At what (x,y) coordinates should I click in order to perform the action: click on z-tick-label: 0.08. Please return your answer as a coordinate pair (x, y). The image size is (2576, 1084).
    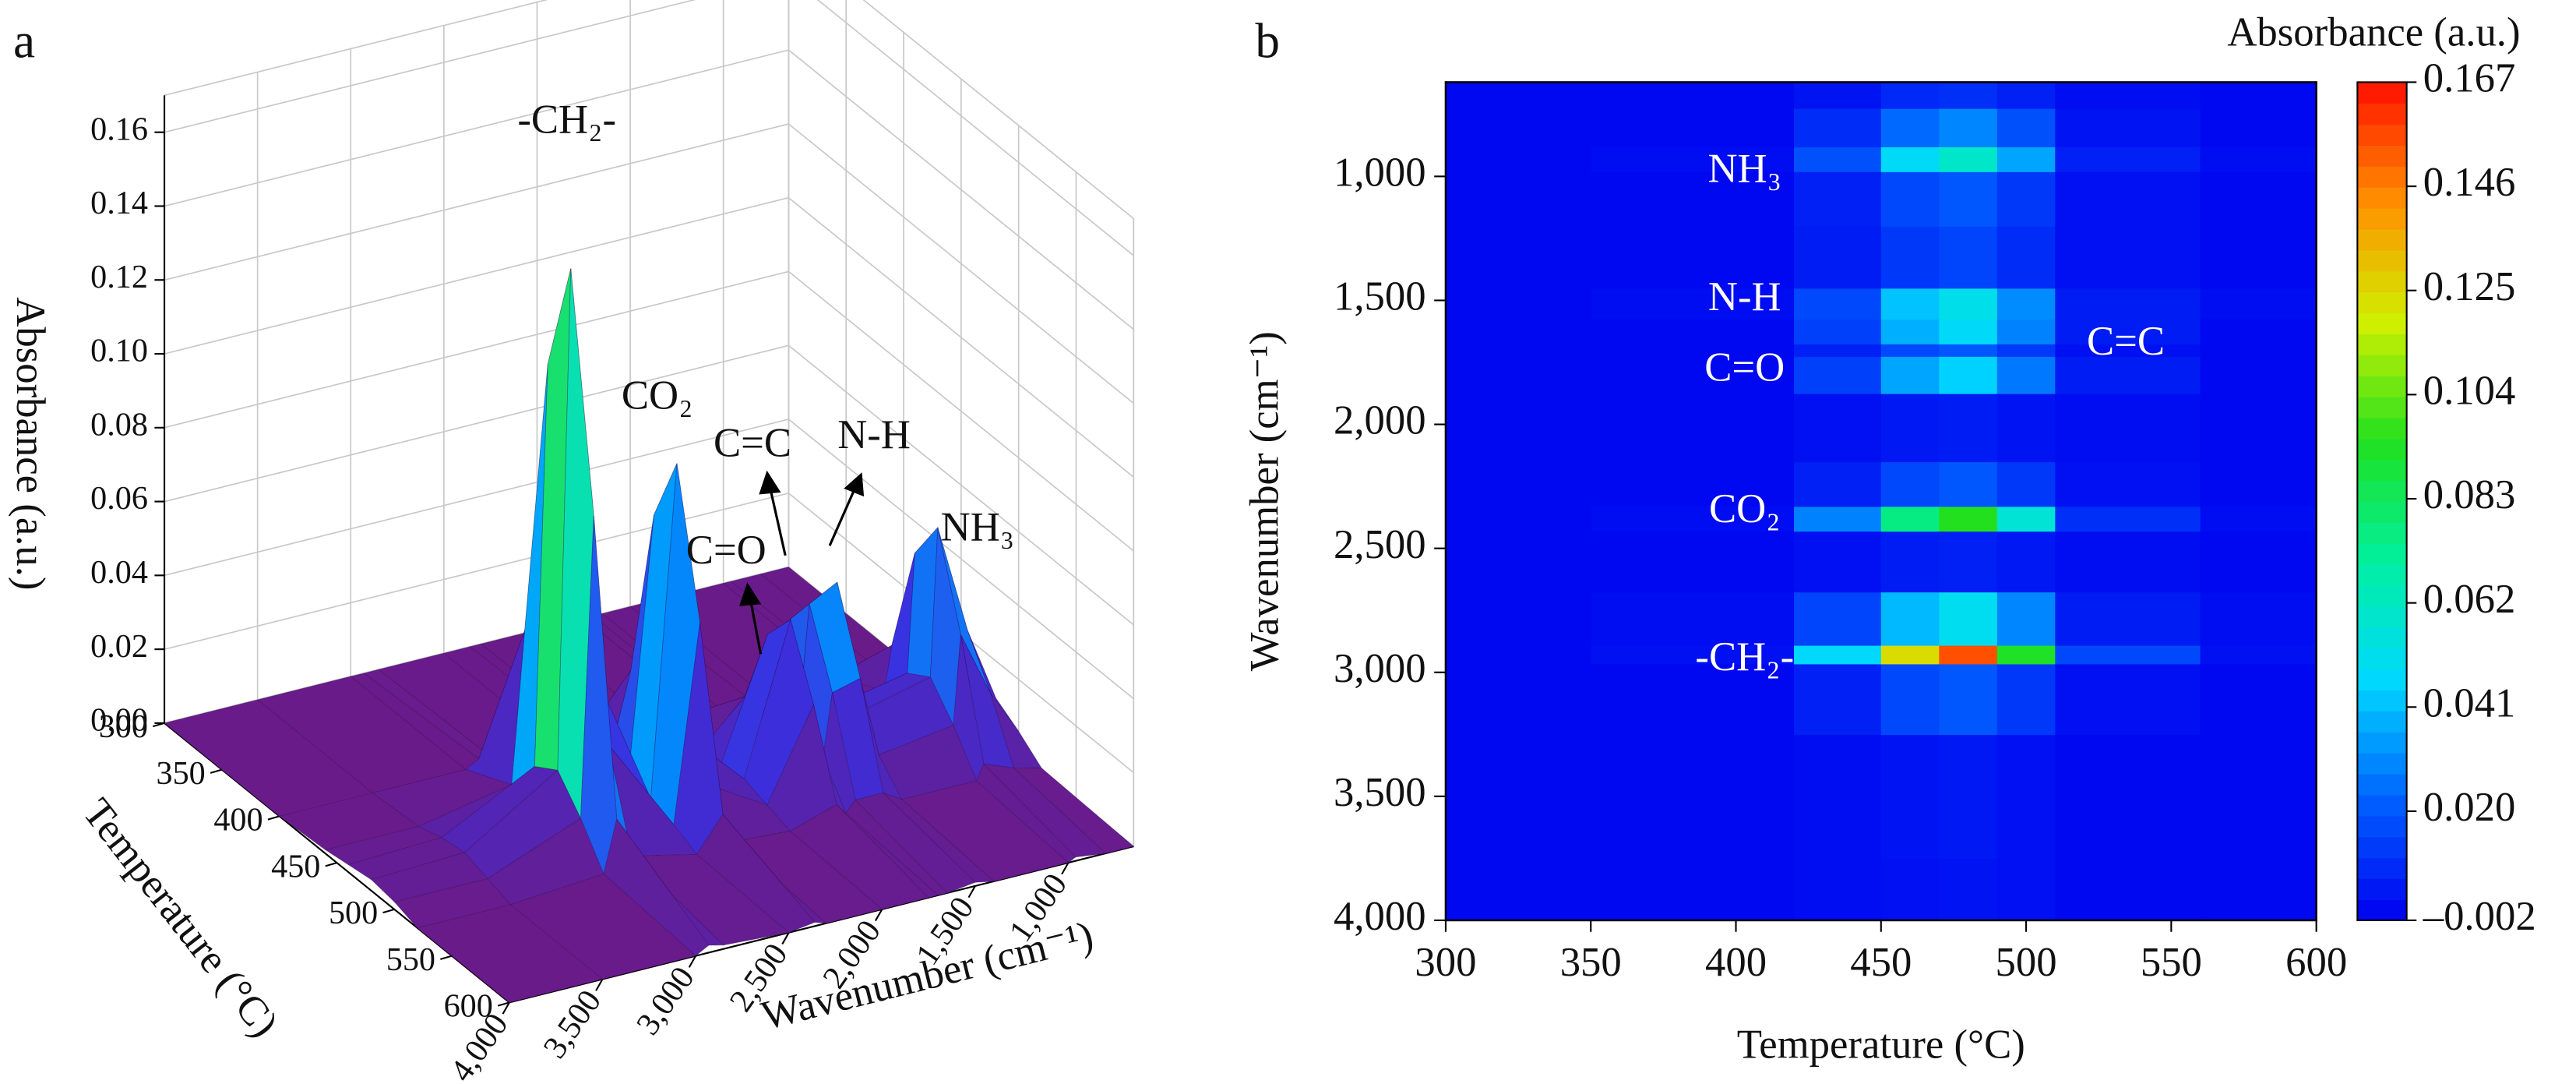
    Looking at the image, I should click on (119, 424).